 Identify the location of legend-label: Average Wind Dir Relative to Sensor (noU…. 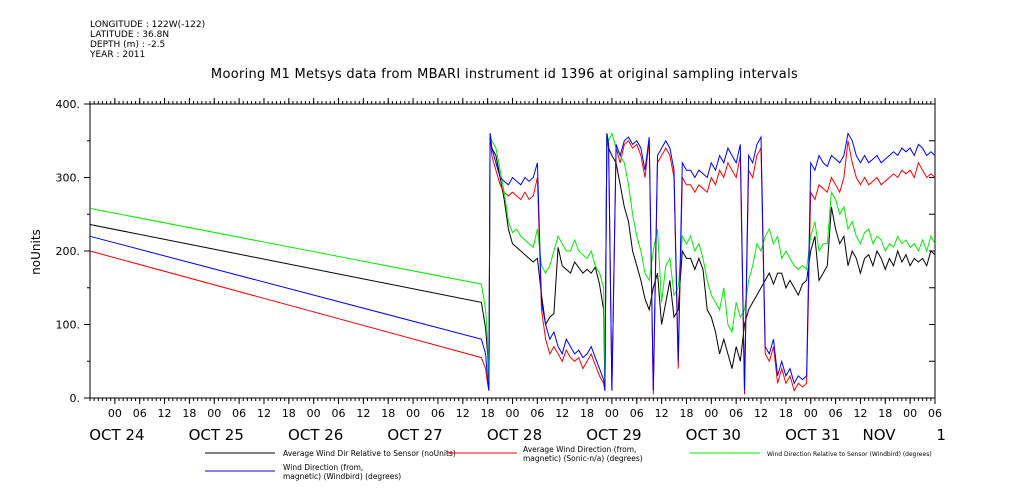
(369, 453).